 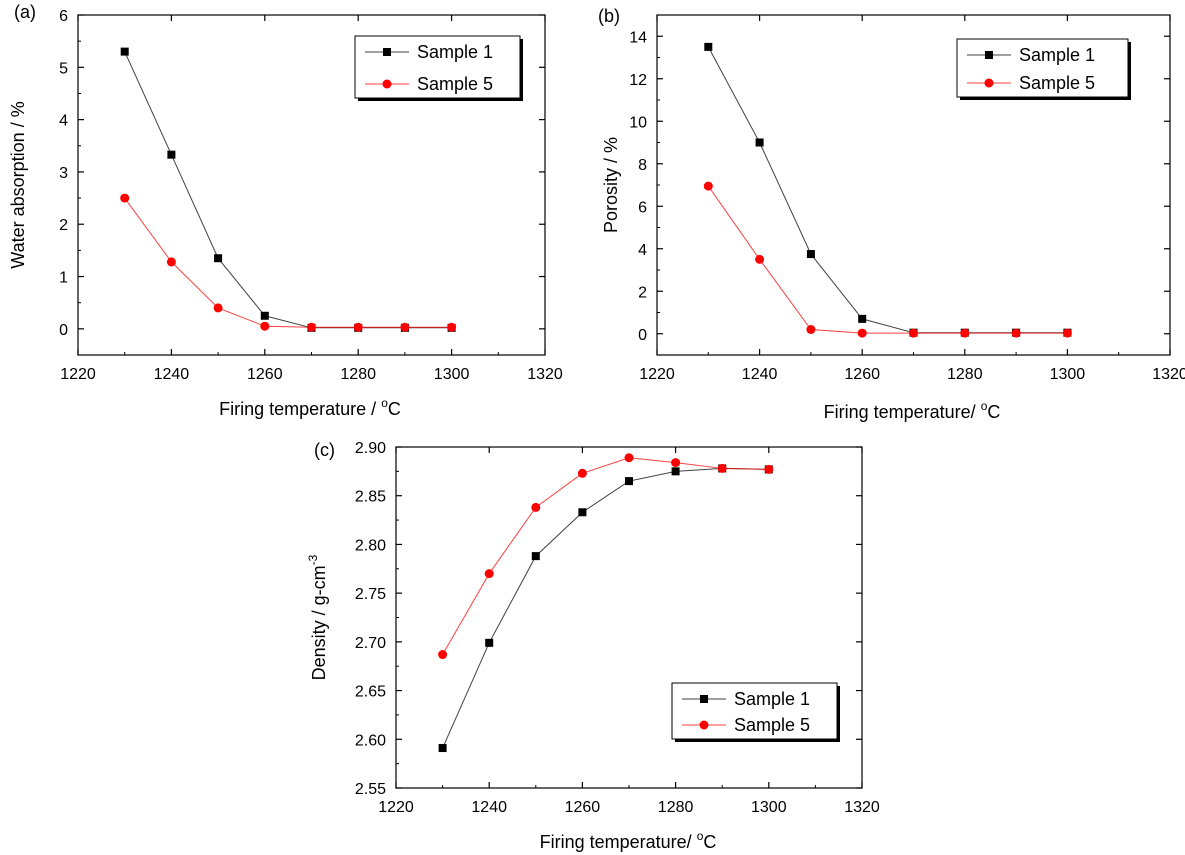 What do you see at coordinates (370, 740) in the screenshot?
I see `y-tick-label: 2.60` at bounding box center [370, 740].